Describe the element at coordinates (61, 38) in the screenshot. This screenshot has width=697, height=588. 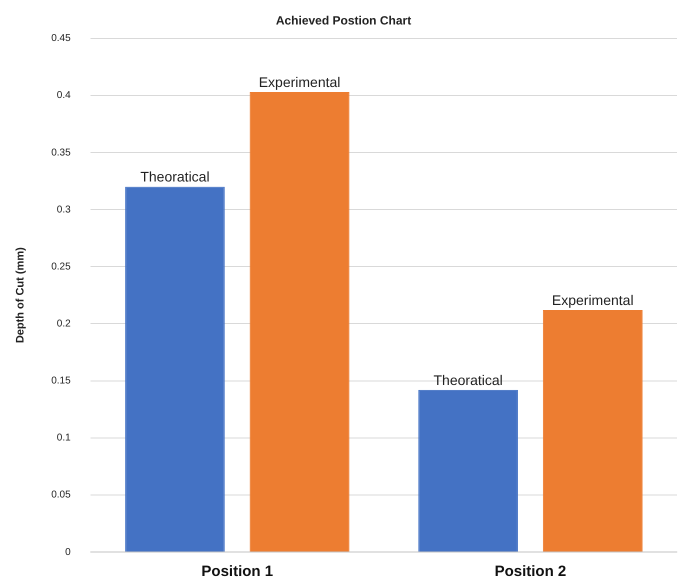
I see `y-tick-label: 0.45` at that location.